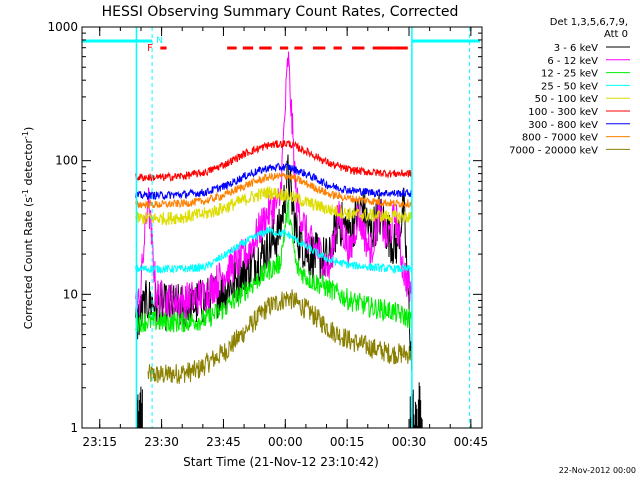 Image resolution: width=640 pixels, height=480 pixels. I want to click on y-tick-label-3: 1000, so click(62, 27).